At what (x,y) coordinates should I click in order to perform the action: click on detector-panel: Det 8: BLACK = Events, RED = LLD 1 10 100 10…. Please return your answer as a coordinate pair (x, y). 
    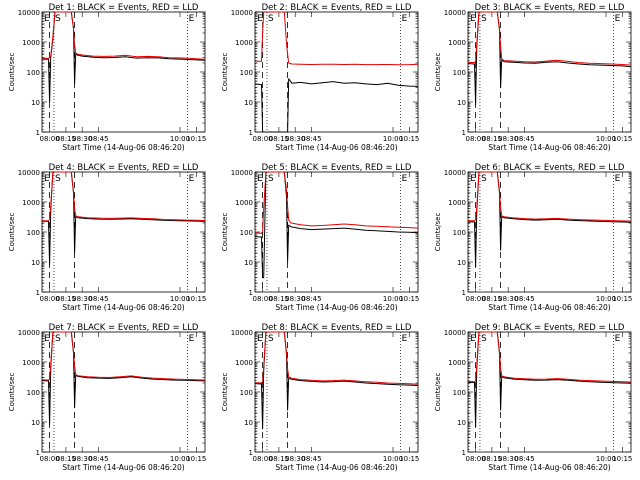
    Looking at the image, I should click on (320, 397).